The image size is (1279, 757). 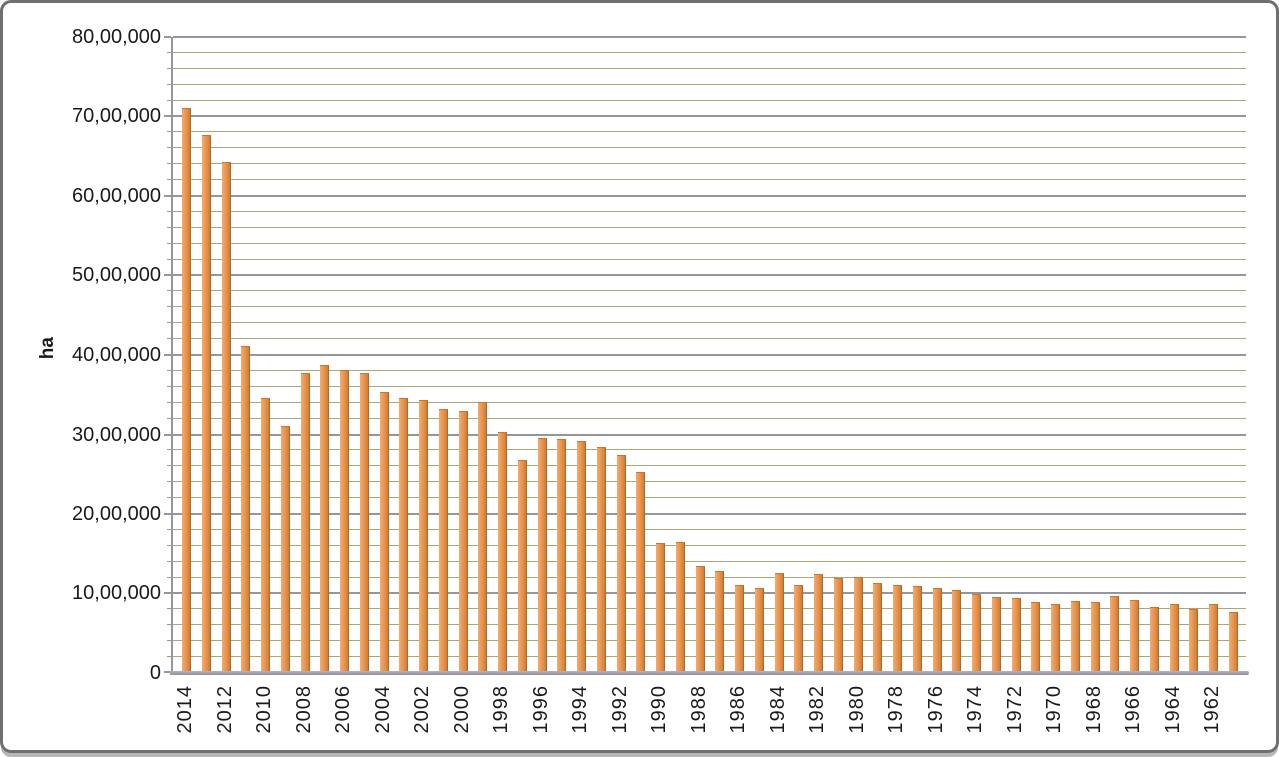 I want to click on x-tick-label: 1980, so click(x=857, y=709).